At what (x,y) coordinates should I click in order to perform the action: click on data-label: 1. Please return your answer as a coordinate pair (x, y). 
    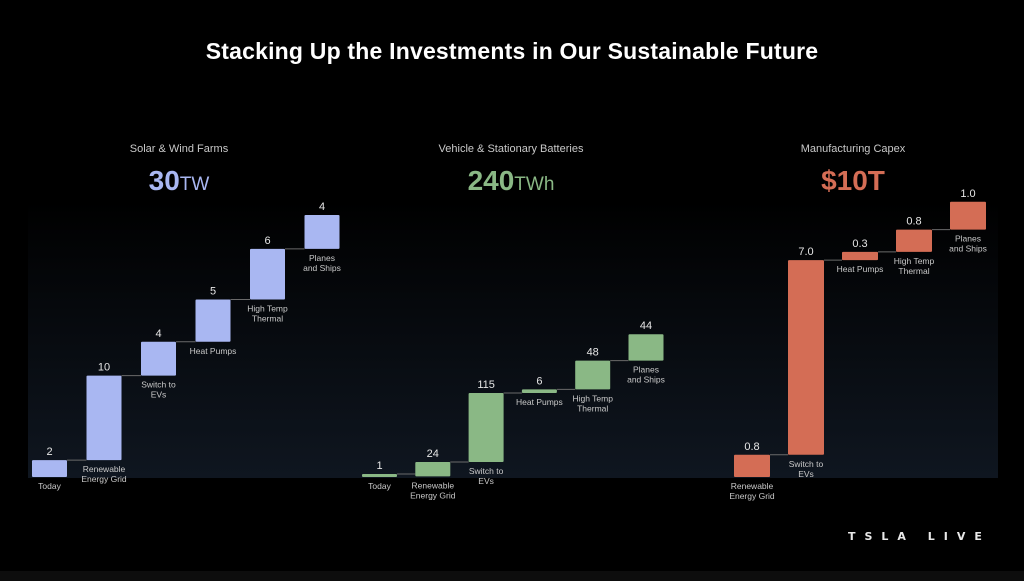
    Looking at the image, I should click on (379, 466).